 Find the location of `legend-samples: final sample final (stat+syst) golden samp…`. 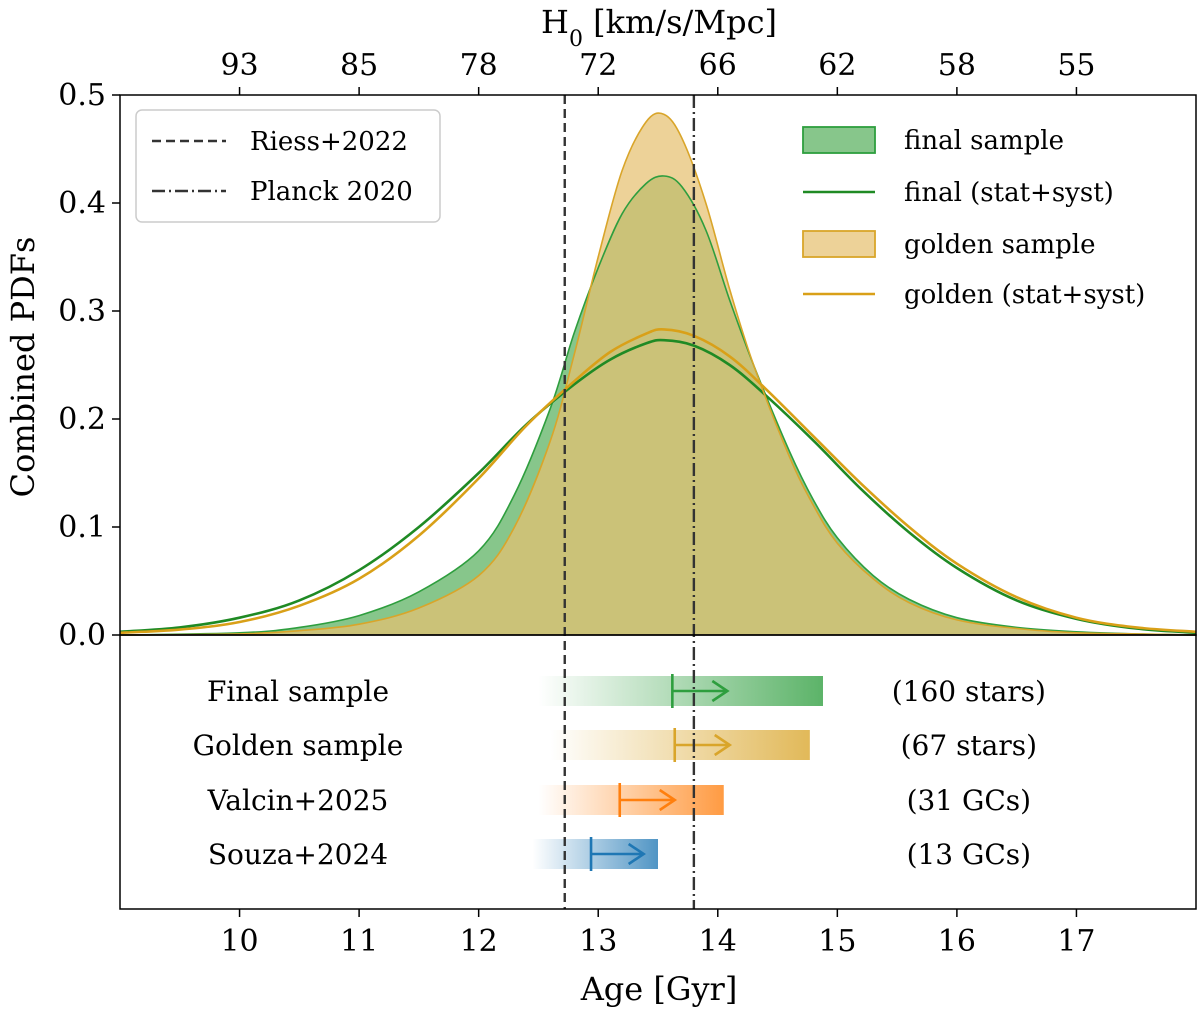

legend-samples: final sample final (stat+syst) golden samp… is located at coordinates (973, 218).